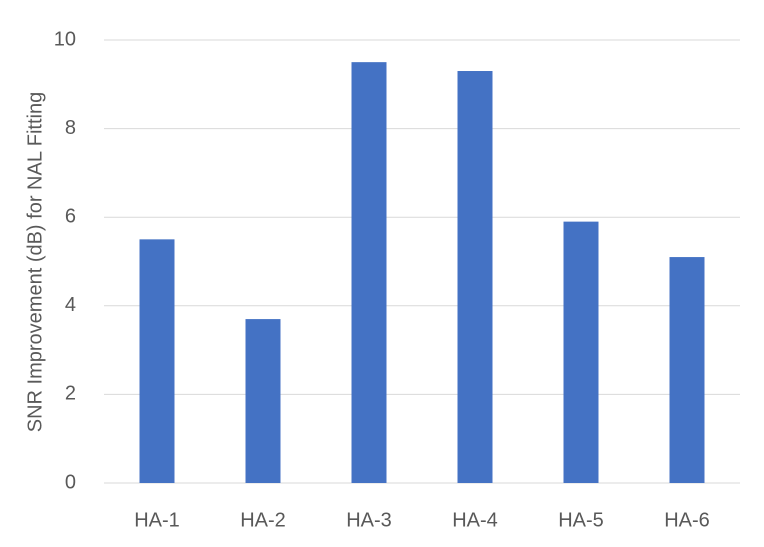 The height and width of the screenshot is (547, 764). What do you see at coordinates (581, 520) in the screenshot?
I see `x-tick-label: HA-5` at bounding box center [581, 520].